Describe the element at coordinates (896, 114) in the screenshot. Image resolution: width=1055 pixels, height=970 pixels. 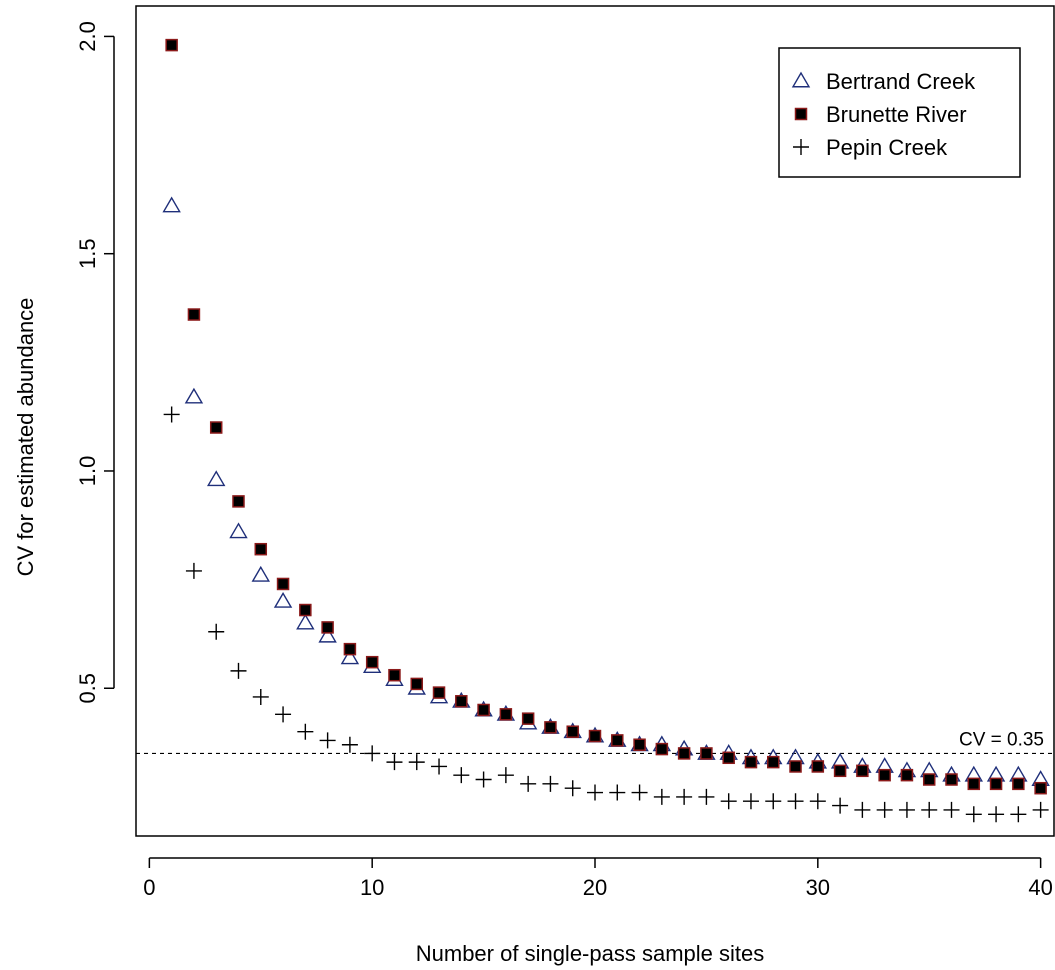
I see `legend-label-brunette-river: Brunette River` at that location.